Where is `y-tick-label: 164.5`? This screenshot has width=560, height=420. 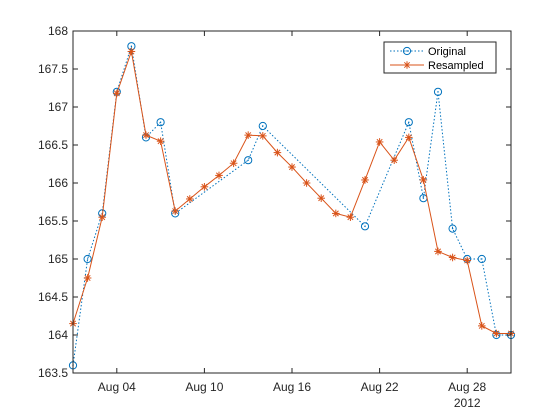 y-tick-label: 164.5 is located at coordinates (53, 297).